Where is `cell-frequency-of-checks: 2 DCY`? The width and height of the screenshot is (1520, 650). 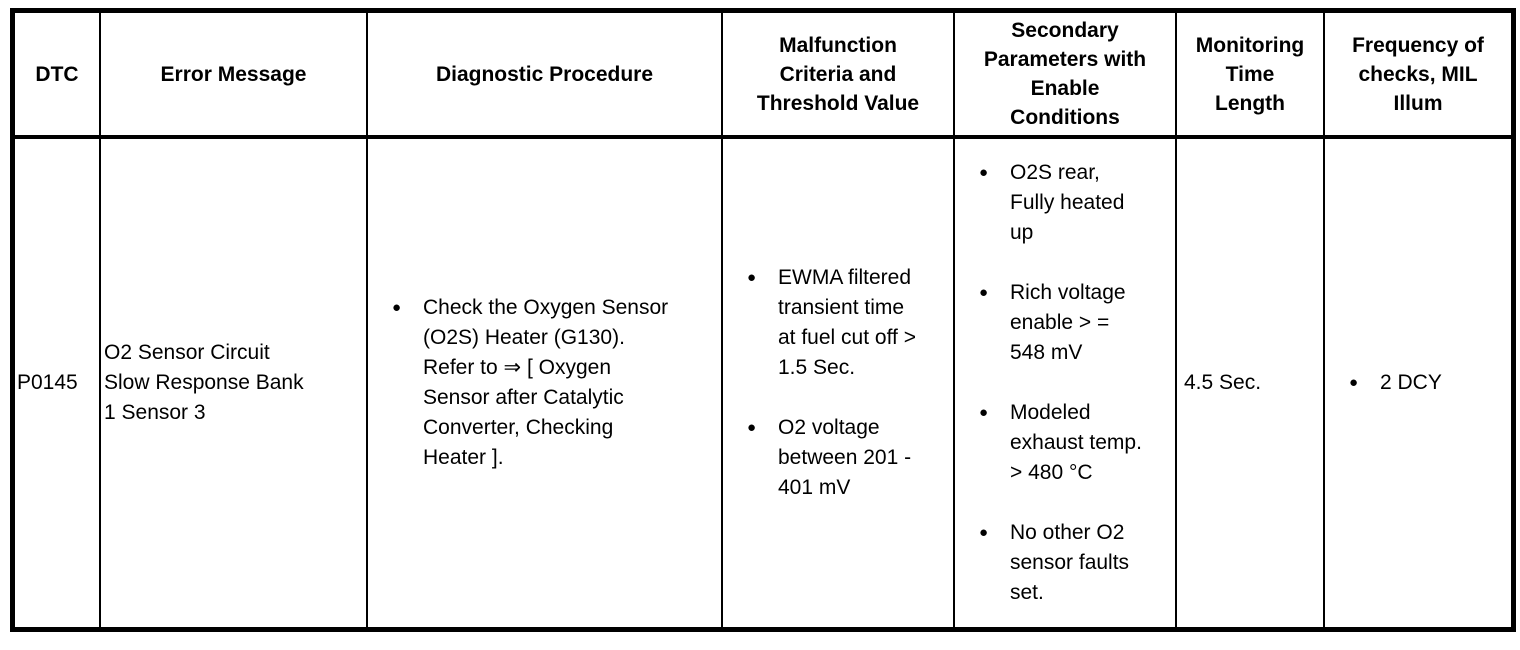 cell-frequency-of-checks: 2 DCY is located at coordinates (1418, 383).